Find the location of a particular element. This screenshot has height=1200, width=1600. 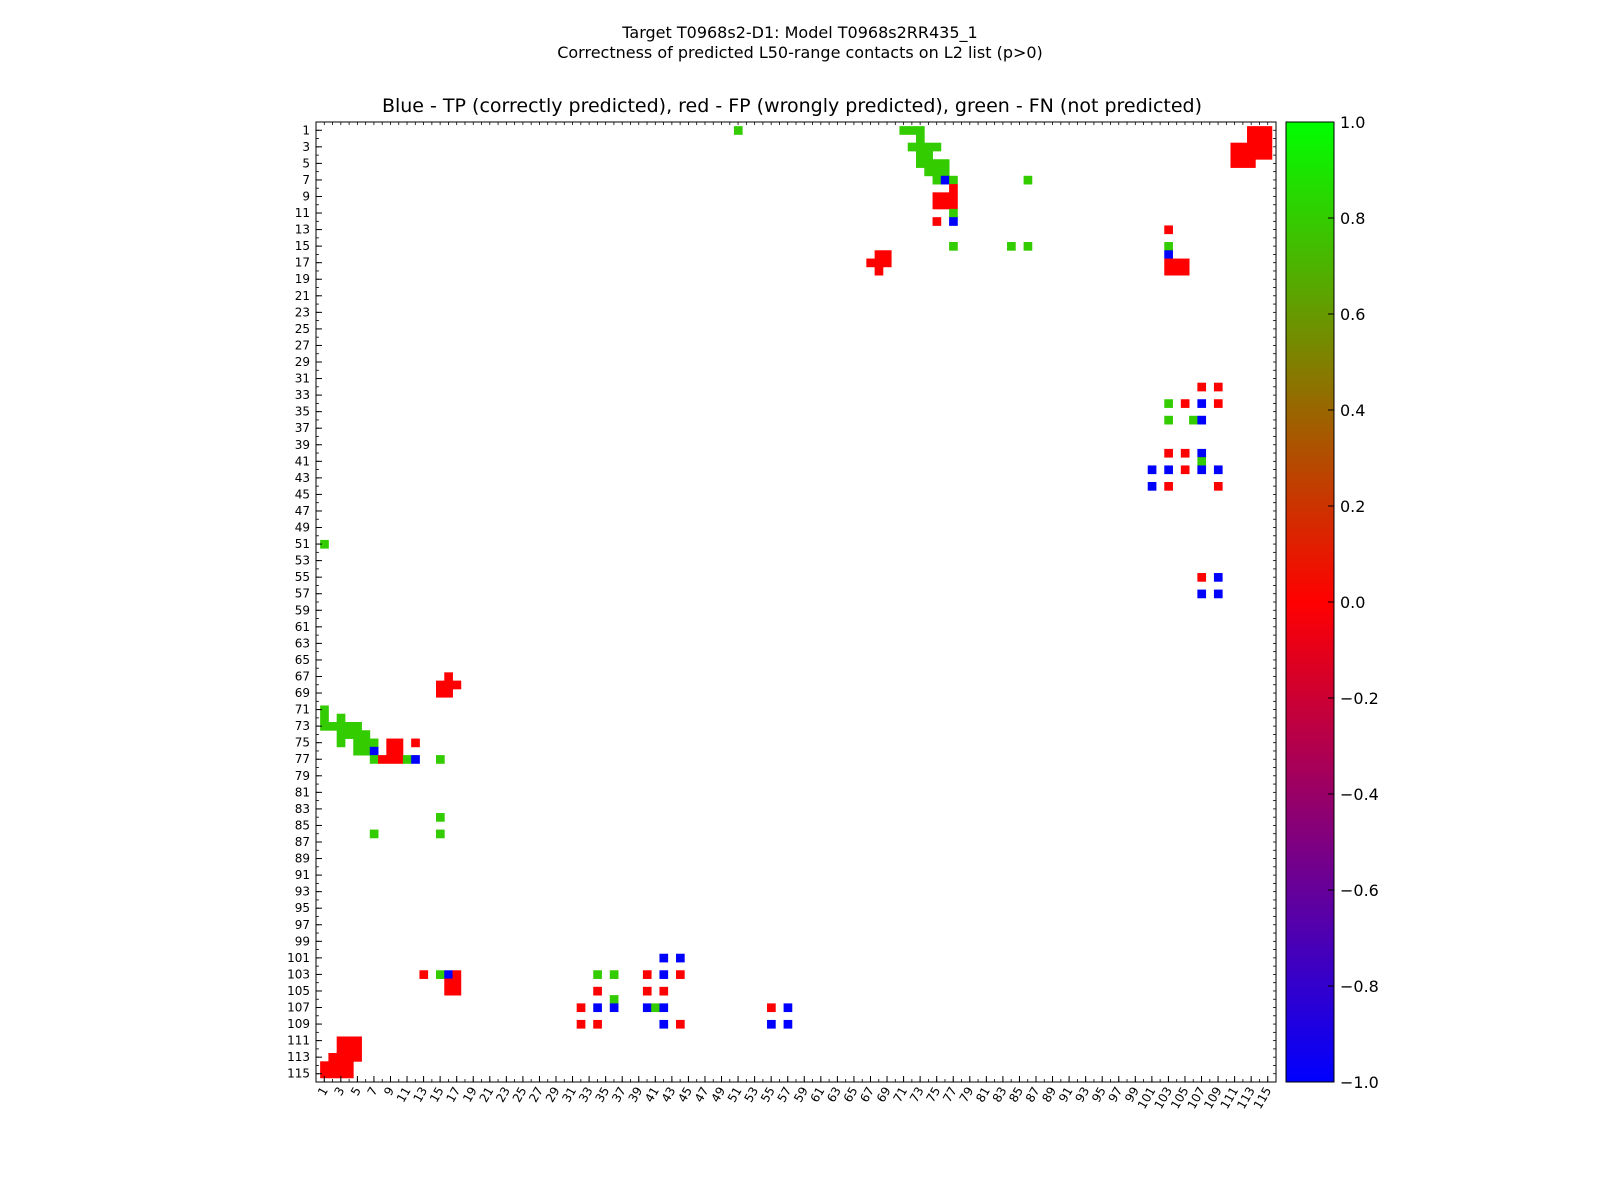

y-tick-label: 57 is located at coordinates (302, 594).